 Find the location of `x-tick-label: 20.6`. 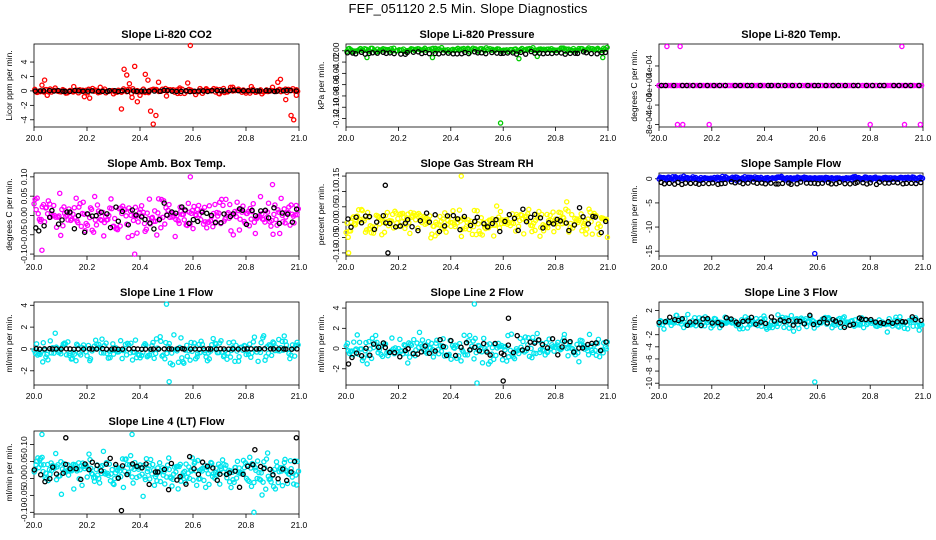

x-tick-label: 20.6 is located at coordinates (193, 138).